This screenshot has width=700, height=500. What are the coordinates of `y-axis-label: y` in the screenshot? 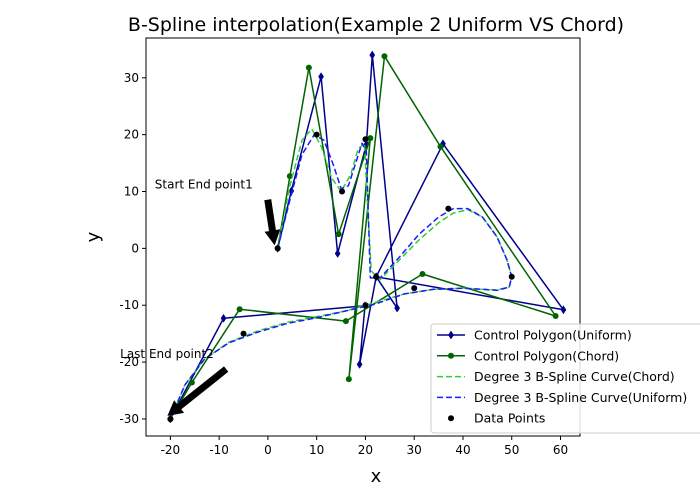 It's located at (93, 236).